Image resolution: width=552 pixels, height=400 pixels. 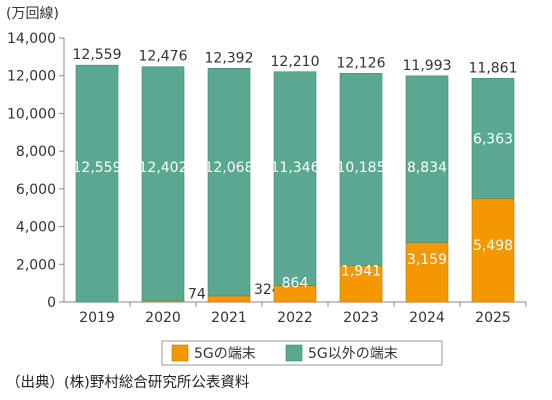 I want to click on label-other-2024: 8,834, so click(x=427, y=168).